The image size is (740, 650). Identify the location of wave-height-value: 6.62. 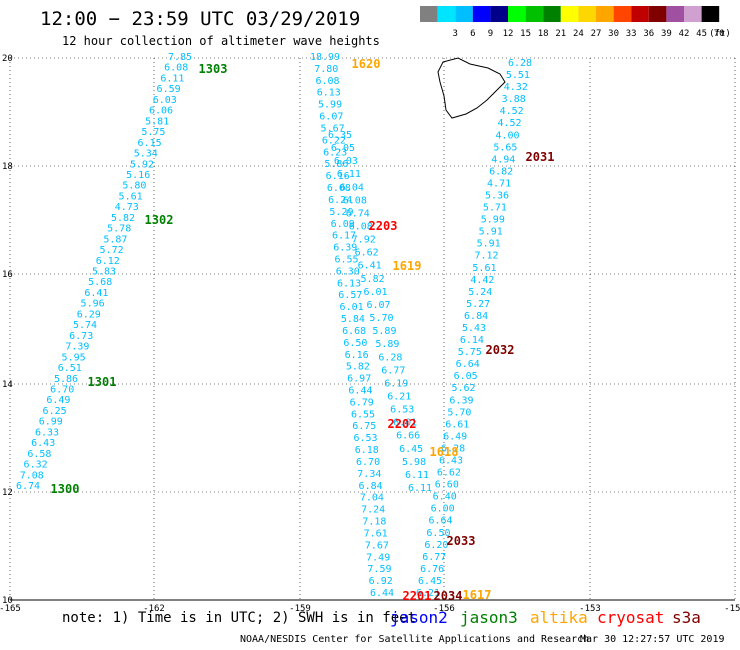
(367, 253).